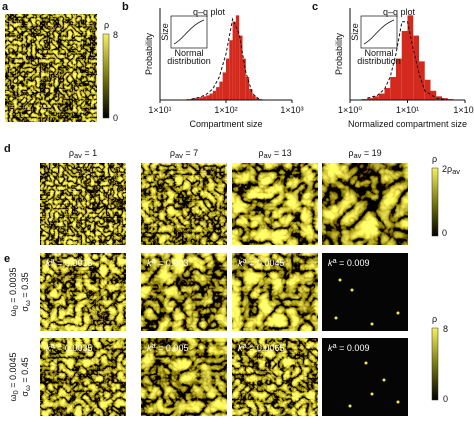 The image size is (474, 424). Describe the element at coordinates (5, 7) in the screenshot. I see `panel-label: a` at that location.